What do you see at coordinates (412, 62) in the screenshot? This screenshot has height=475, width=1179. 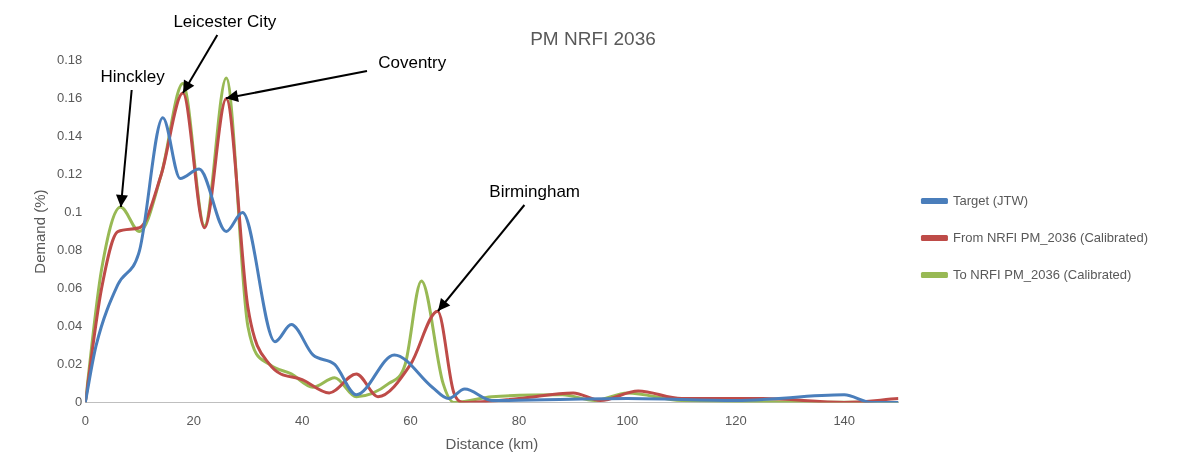 I see `annotation: Coventry` at bounding box center [412, 62].